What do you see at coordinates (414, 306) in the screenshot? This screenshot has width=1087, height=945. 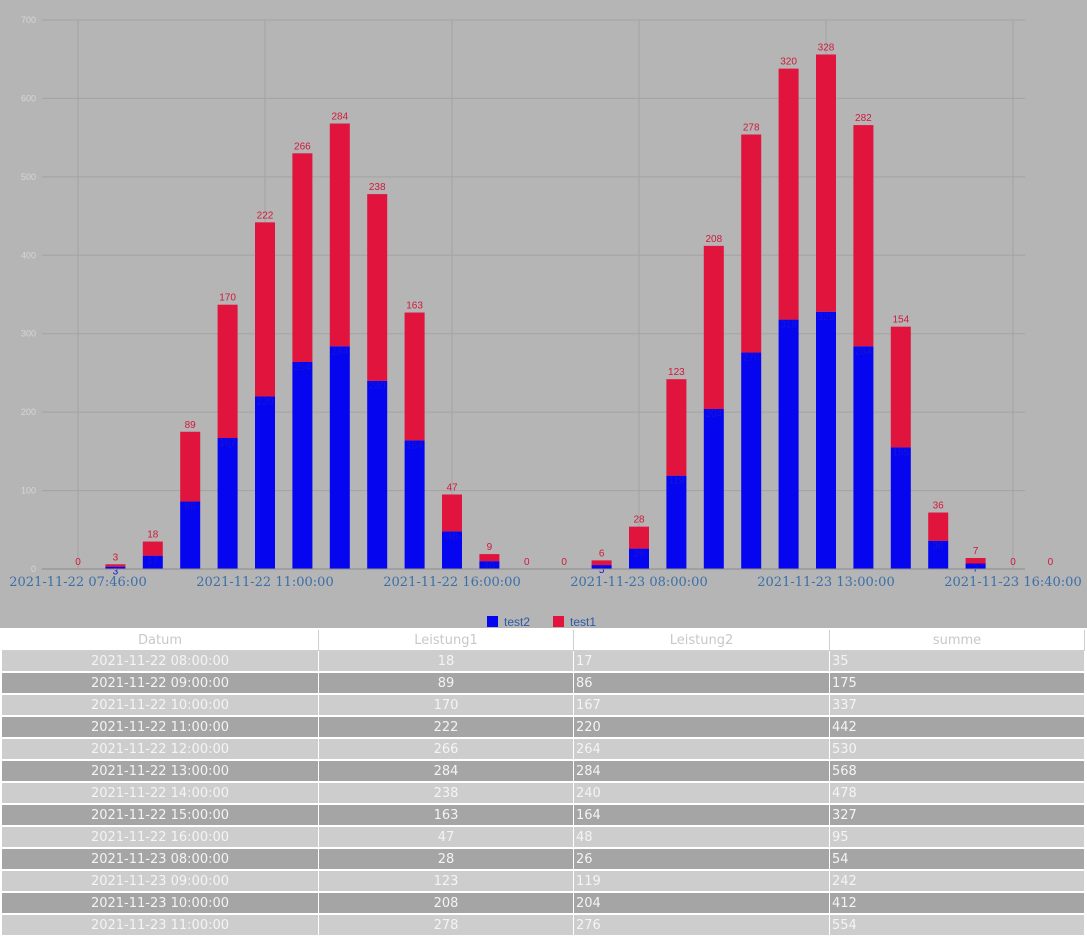 I see `data-label-test1: 163` at bounding box center [414, 306].